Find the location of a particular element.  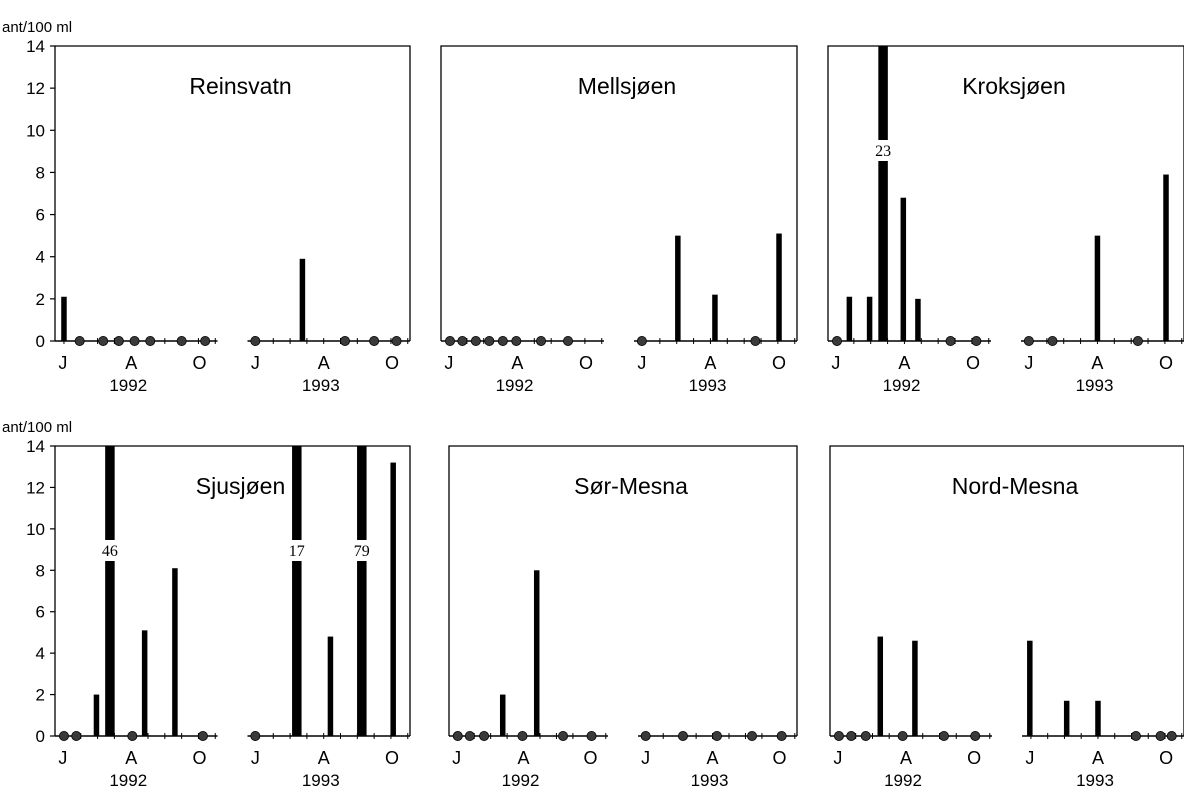

y-tick-label: 14 is located at coordinates (35, 446).